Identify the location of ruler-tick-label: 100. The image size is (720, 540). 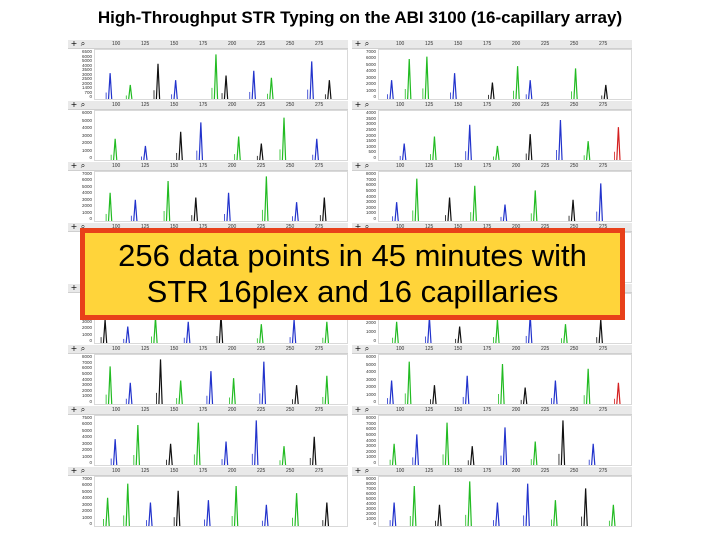
(116, 44).